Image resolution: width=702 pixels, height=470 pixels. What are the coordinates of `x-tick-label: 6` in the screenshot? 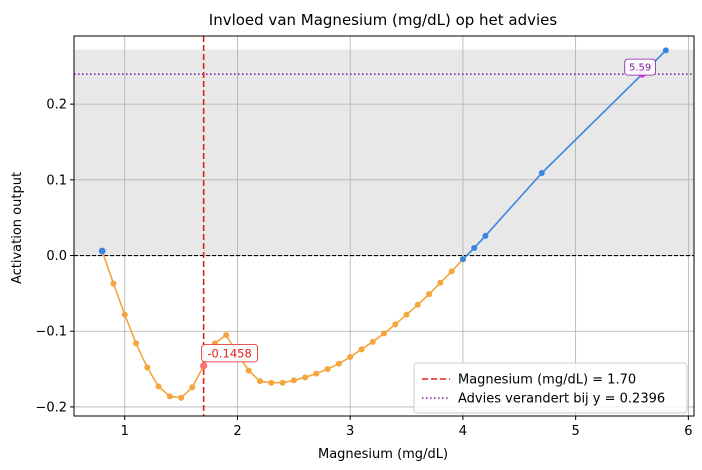 It's located at (688, 431).